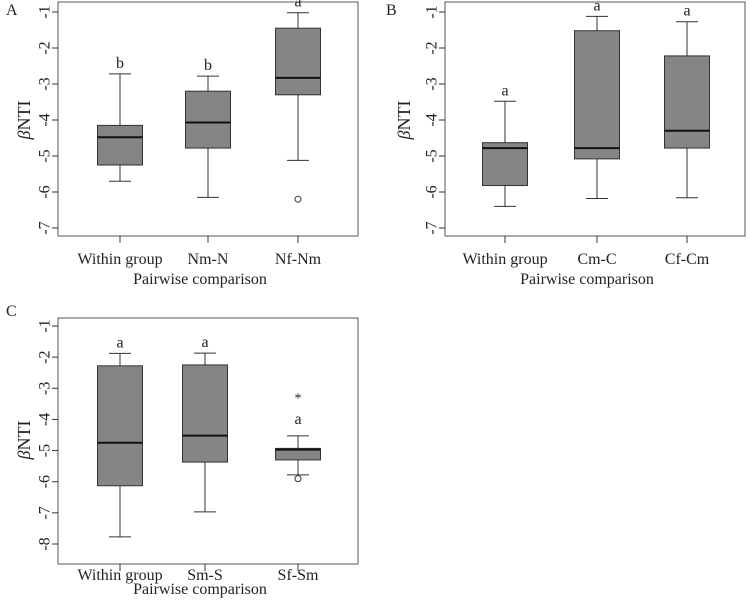  Describe the element at coordinates (391, 10) in the screenshot. I see `panel-label: B` at that location.